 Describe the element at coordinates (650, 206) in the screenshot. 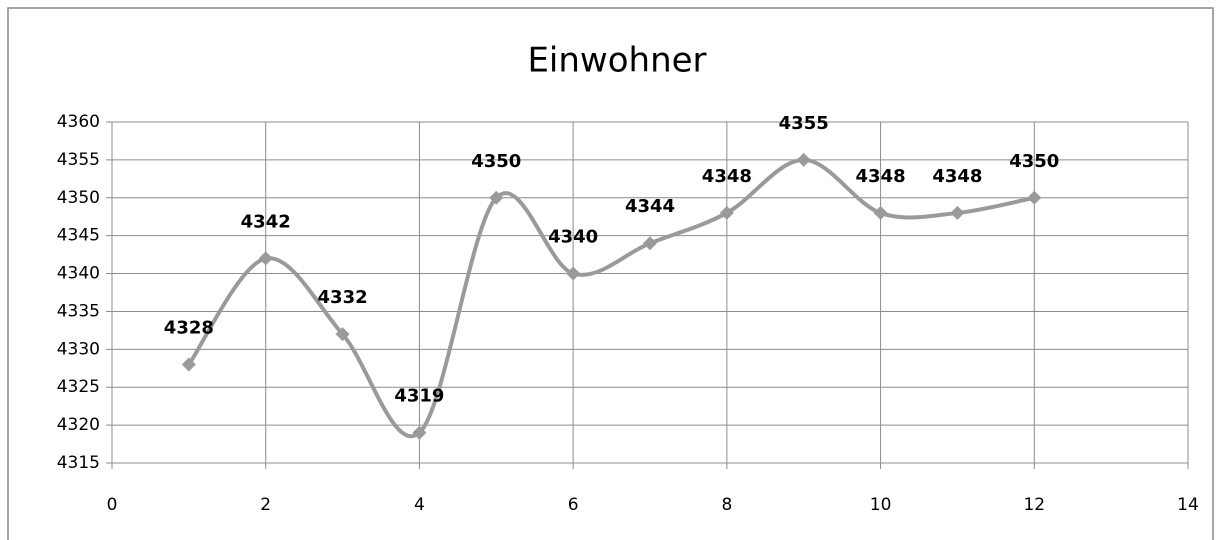

I see `data-label: 4344` at that location.